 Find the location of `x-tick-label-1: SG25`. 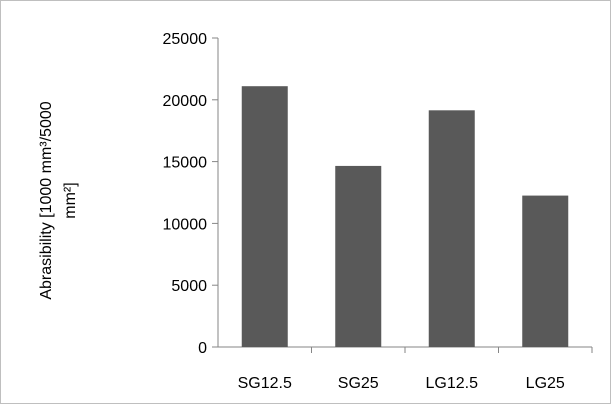

x-tick-label-1: SG25 is located at coordinates (358, 383).